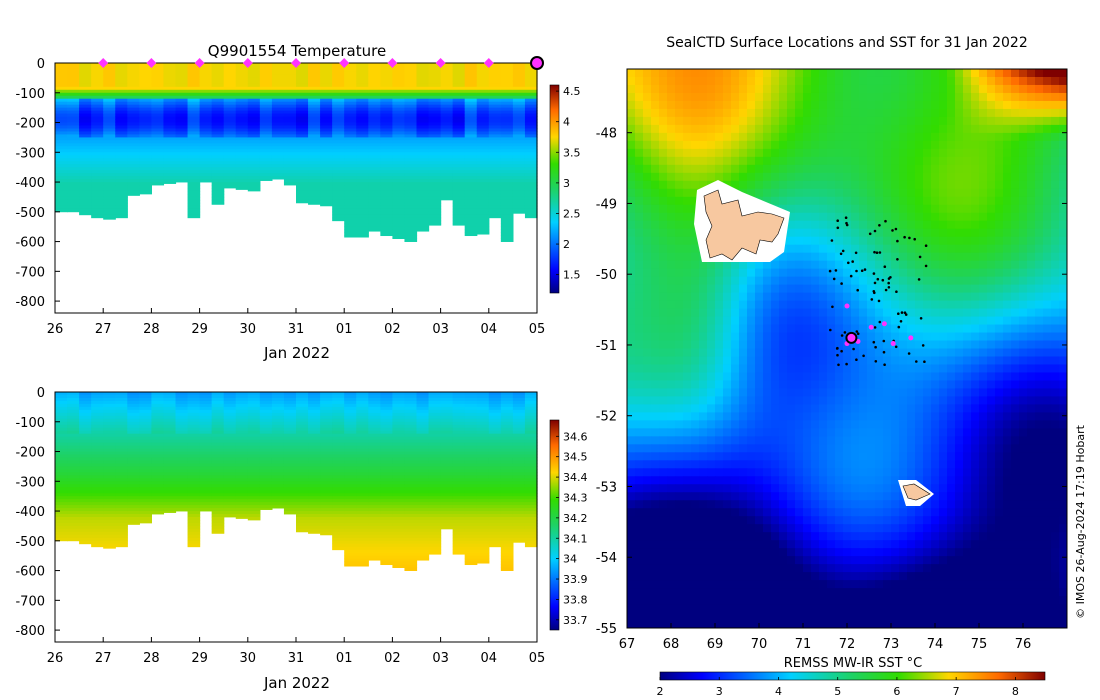 The image size is (1100, 700). Describe the element at coordinates (151, 63) in the screenshot. I see `surface-marker` at that location.